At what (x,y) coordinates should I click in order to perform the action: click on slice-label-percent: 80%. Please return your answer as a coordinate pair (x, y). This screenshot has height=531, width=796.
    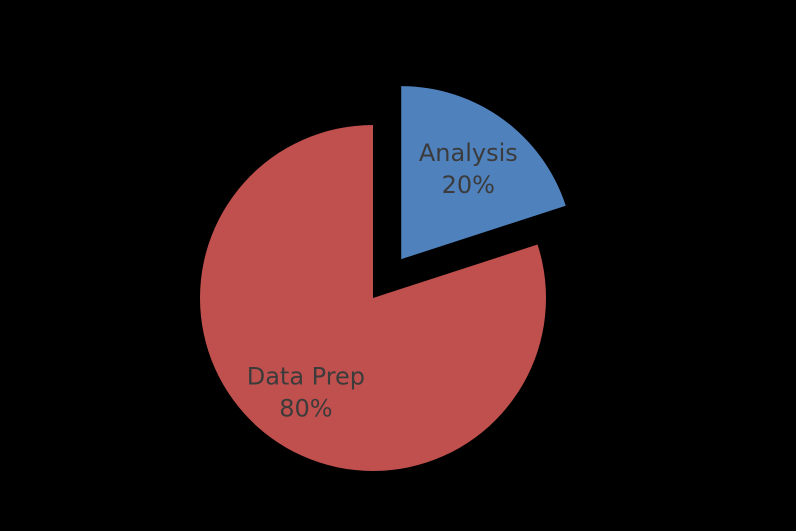
    Looking at the image, I should click on (305, 408).